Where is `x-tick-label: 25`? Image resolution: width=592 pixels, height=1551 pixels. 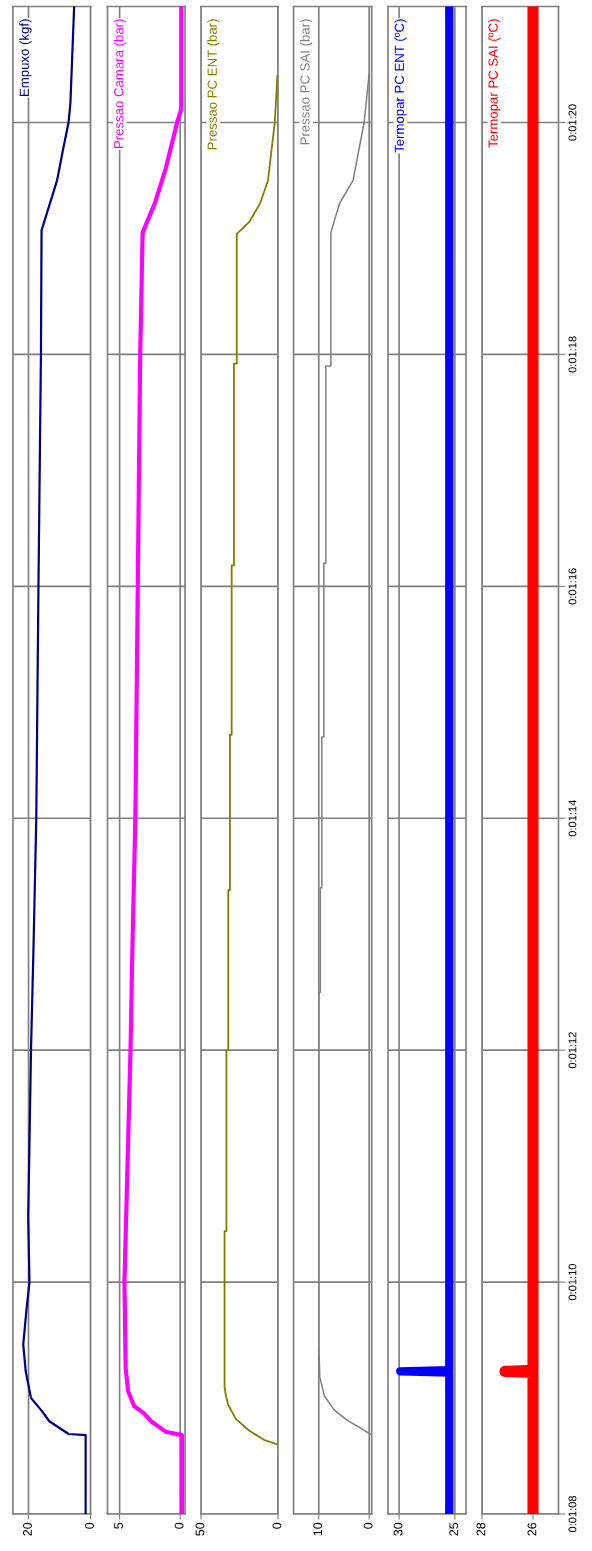 x-tick-label: 25 is located at coordinates (454, 1529).